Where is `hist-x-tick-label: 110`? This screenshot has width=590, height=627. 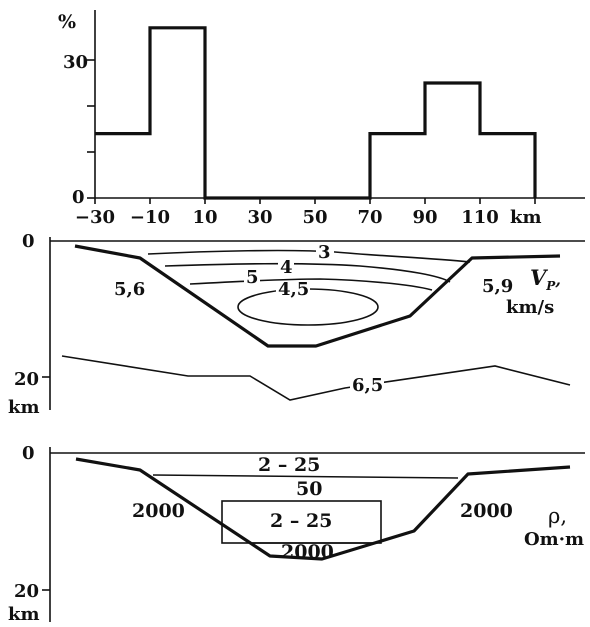
hist-x-tick-label: 110 is located at coordinates (480, 217).